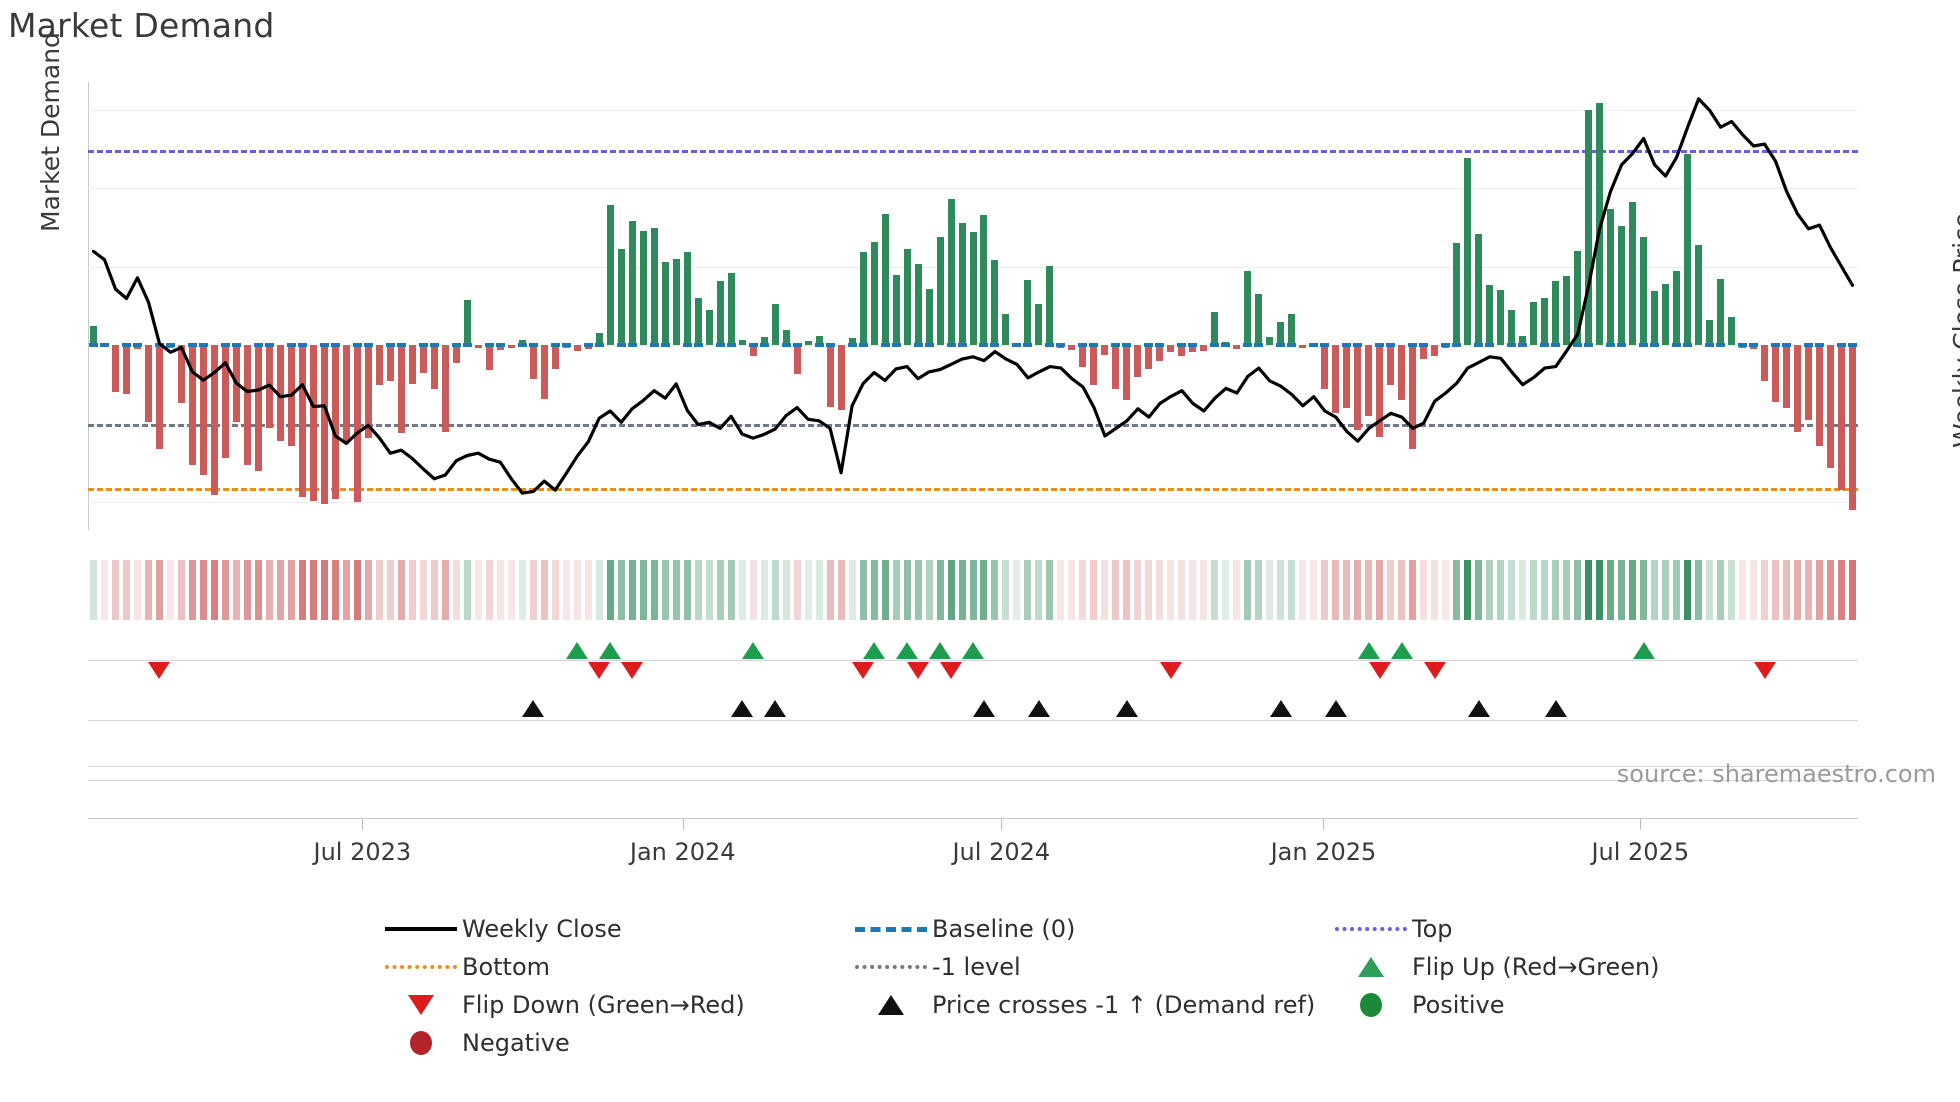  Describe the element at coordinates (935, 967) in the screenshot. I see `legend-item: -1 level` at that location.